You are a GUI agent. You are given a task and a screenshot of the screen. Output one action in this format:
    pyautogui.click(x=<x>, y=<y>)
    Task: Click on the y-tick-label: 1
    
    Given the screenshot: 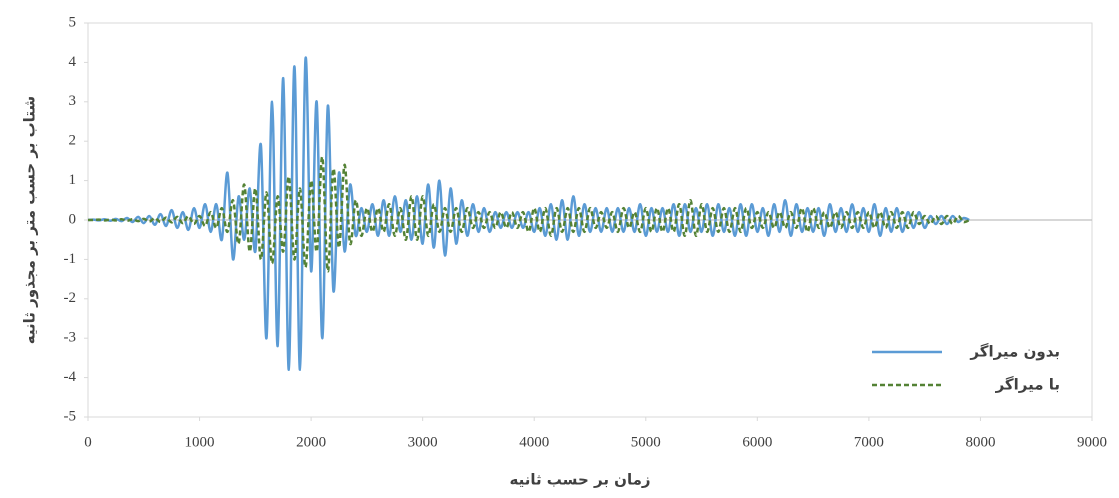 What is the action you would take?
    pyautogui.click(x=73, y=180)
    